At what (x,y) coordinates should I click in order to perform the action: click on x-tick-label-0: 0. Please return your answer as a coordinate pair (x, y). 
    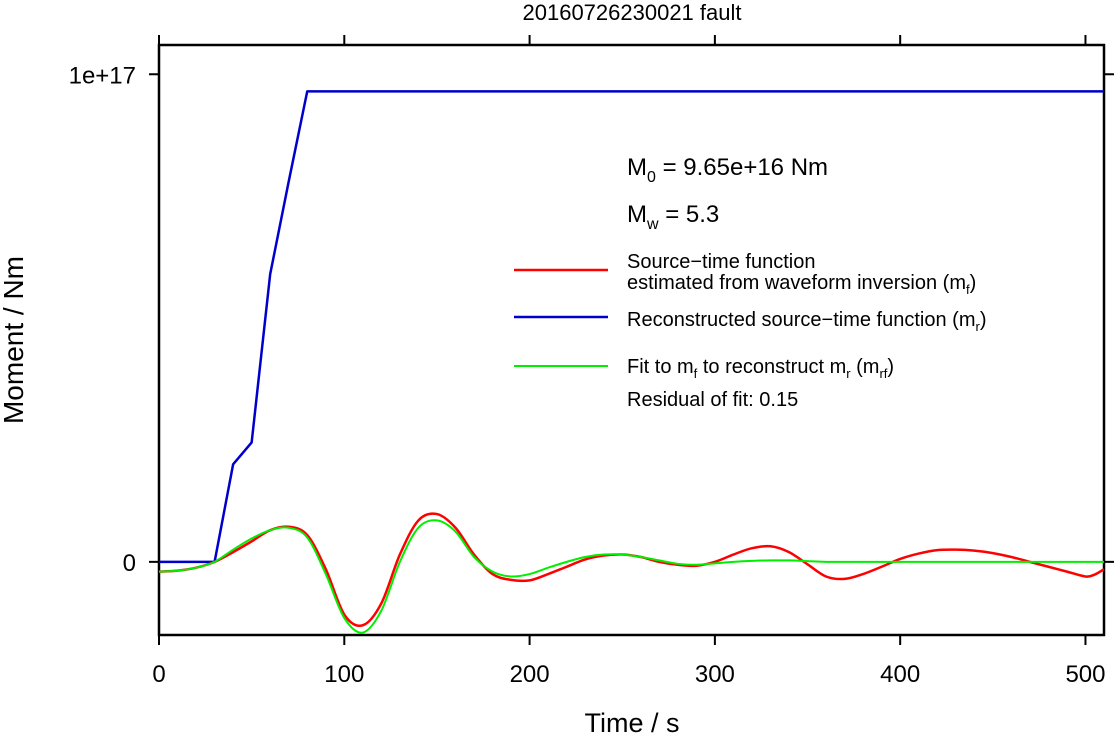
    Looking at the image, I should click on (158, 674).